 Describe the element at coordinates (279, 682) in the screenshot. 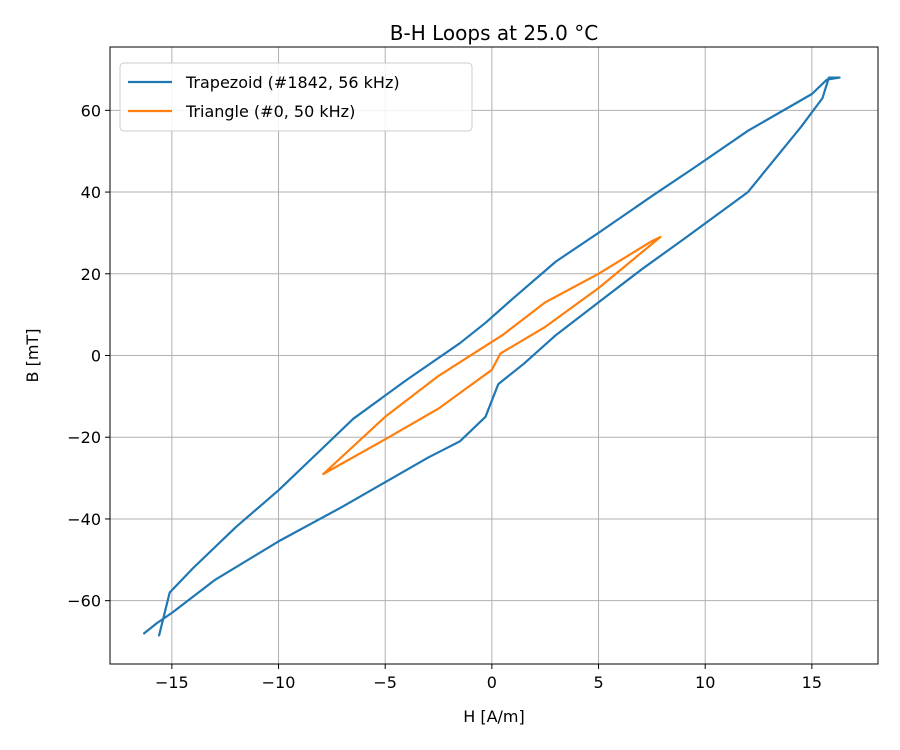

I see `x-tick-label: −10` at that location.